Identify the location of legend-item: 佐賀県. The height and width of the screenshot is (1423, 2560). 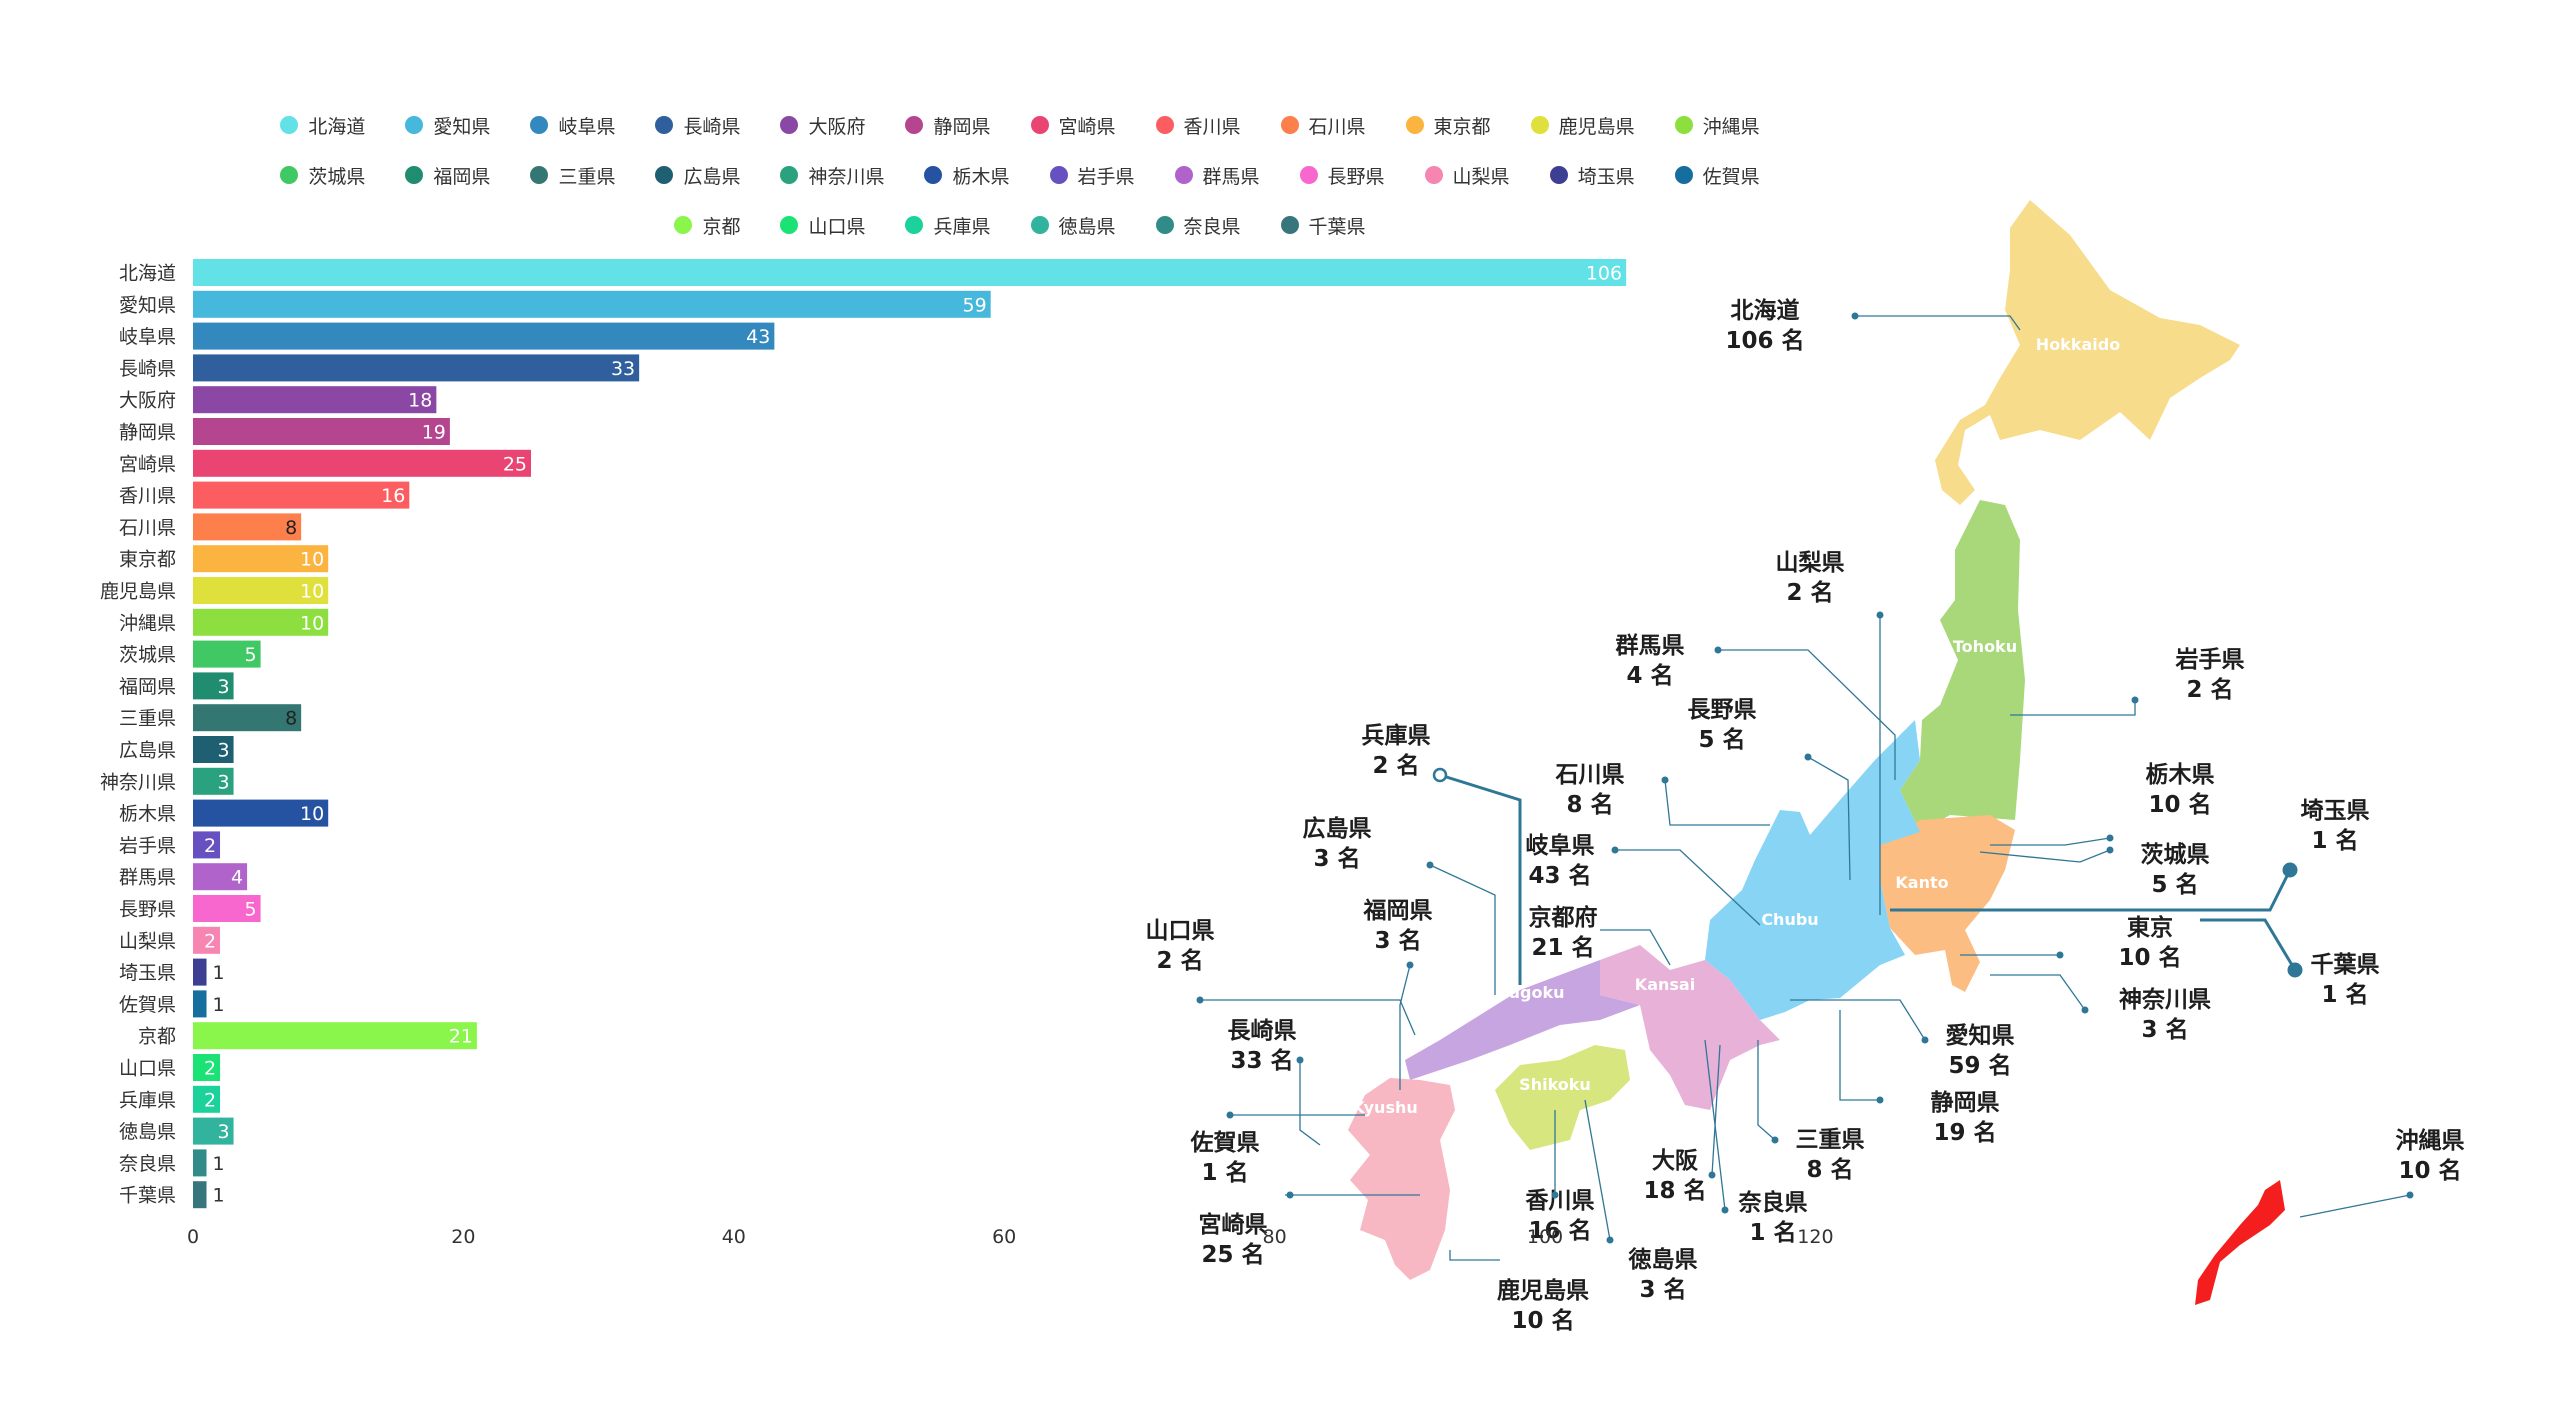
(1717, 175).